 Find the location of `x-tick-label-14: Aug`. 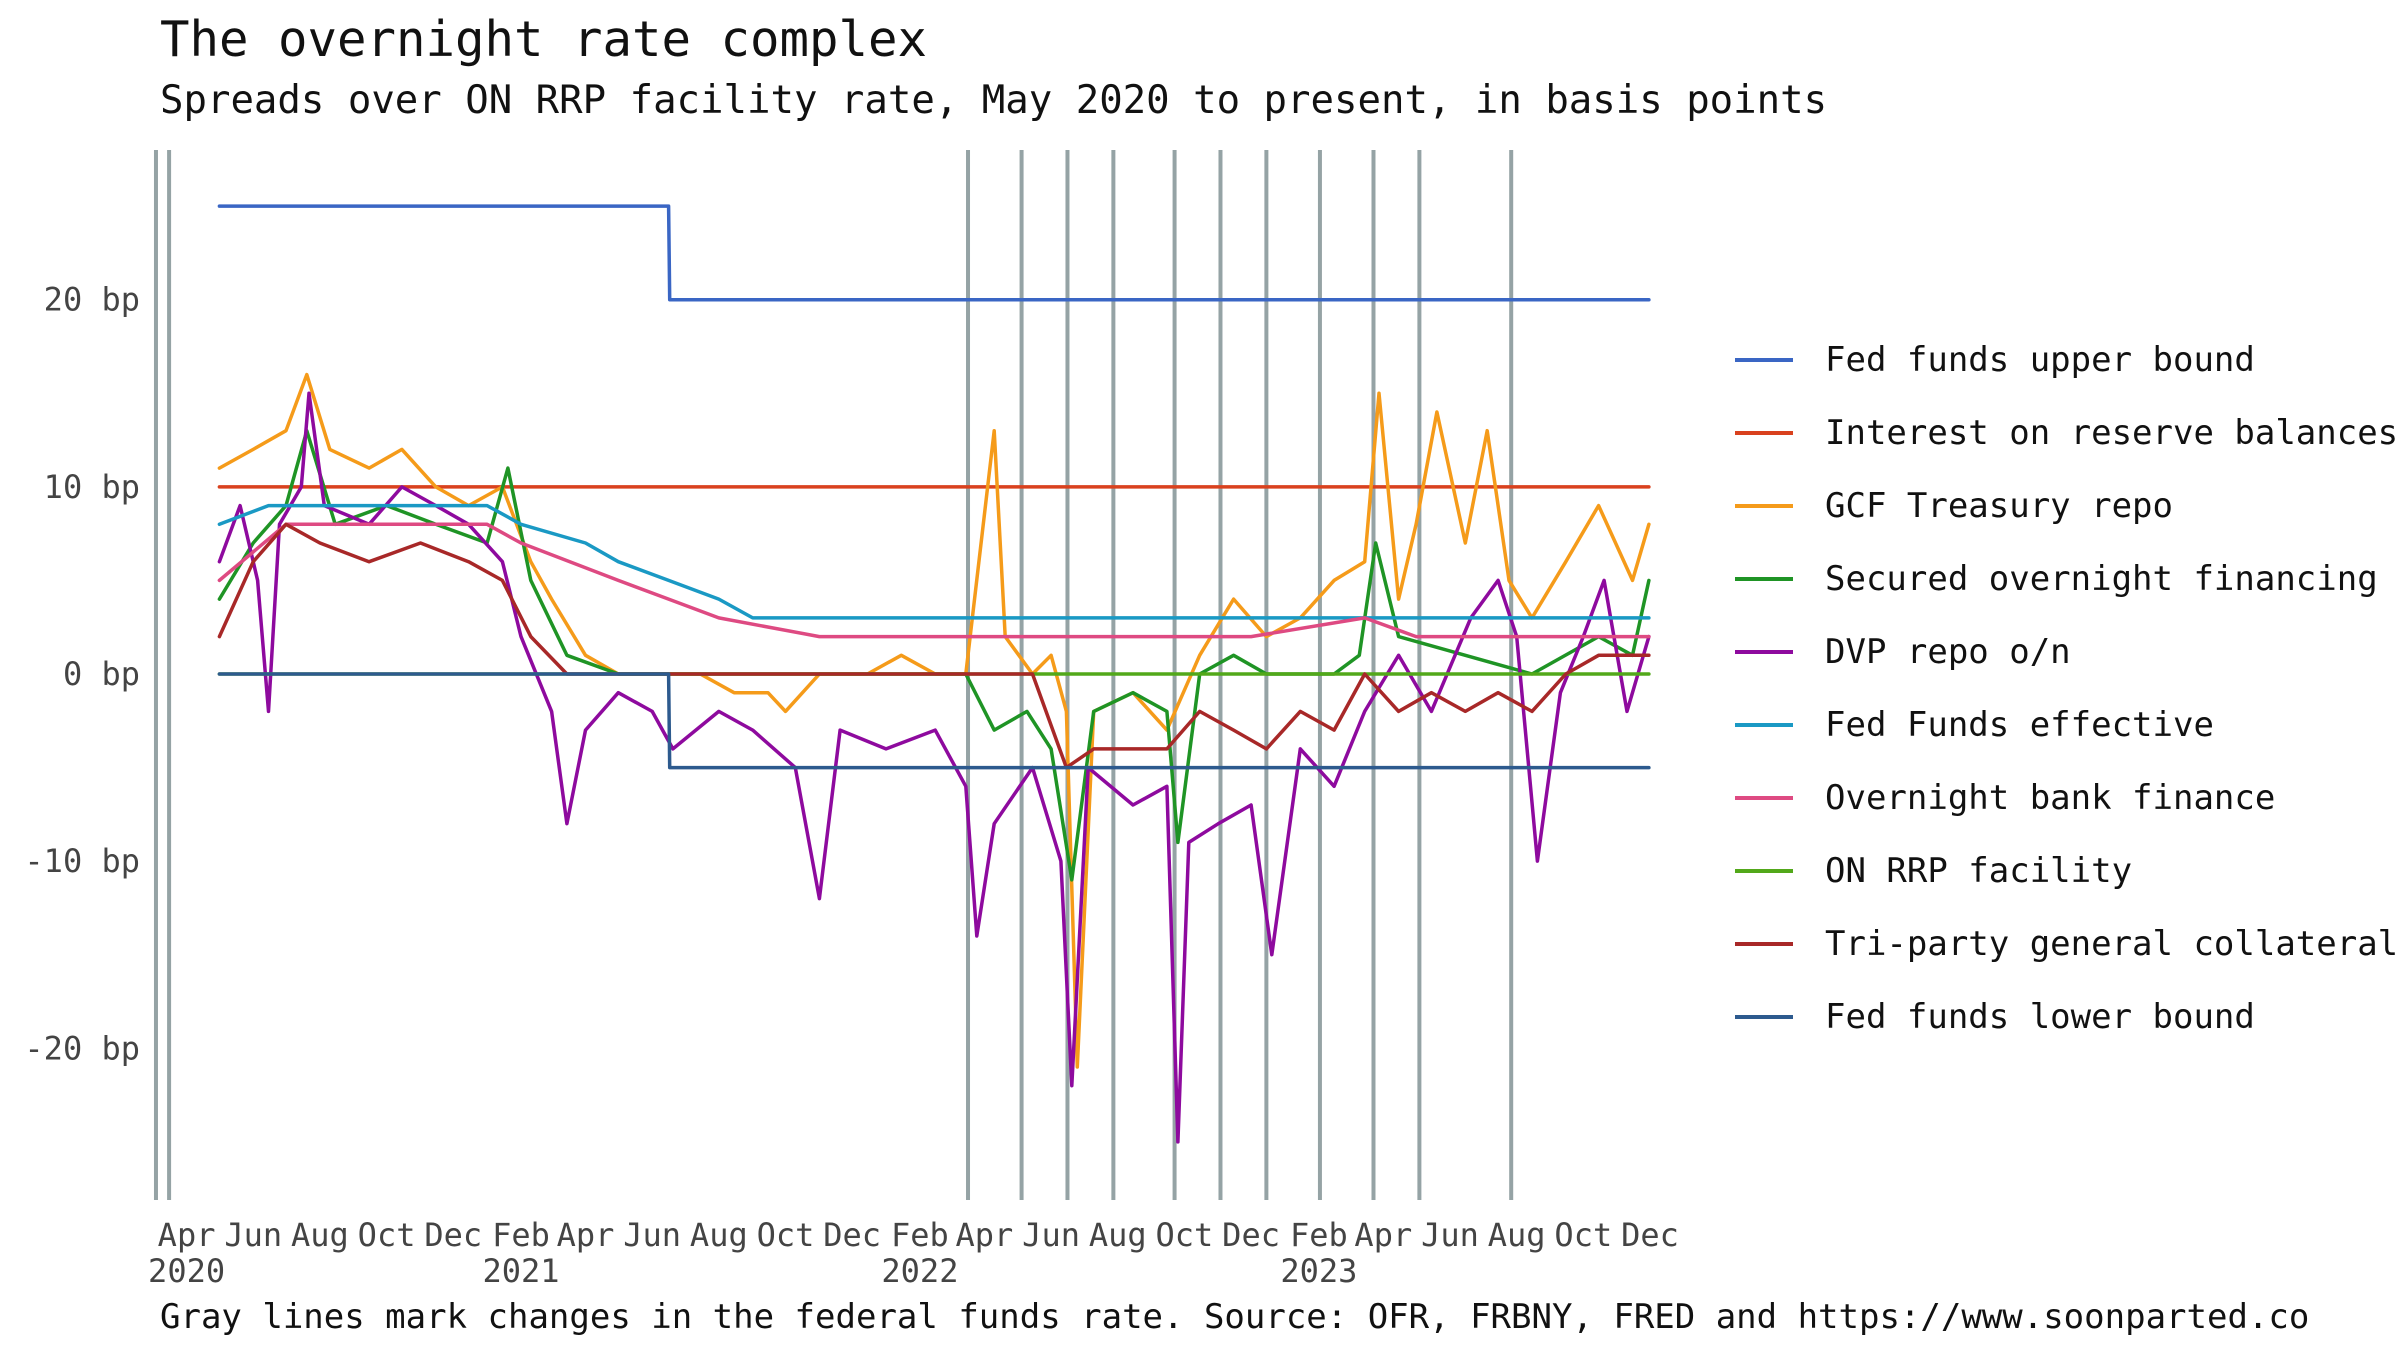

x-tick-label-14: Aug is located at coordinates (1118, 1235).